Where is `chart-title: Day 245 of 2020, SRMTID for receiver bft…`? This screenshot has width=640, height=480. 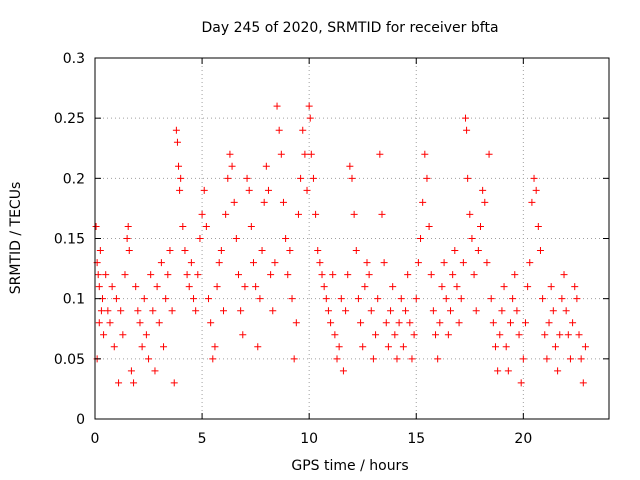
chart-title: Day 245 of 2020, SRMTID for receiver bft… is located at coordinates (349, 28).